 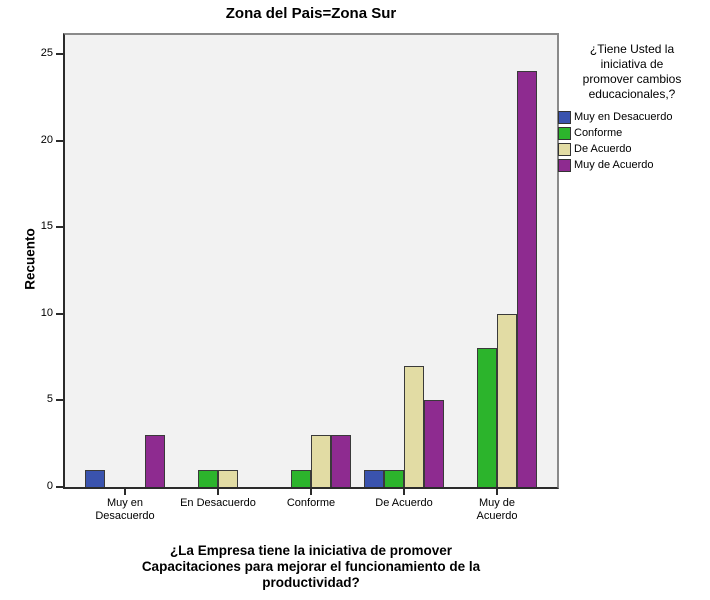 What do you see at coordinates (49, 486) in the screenshot?
I see `y-axis-tick-label: 0` at bounding box center [49, 486].